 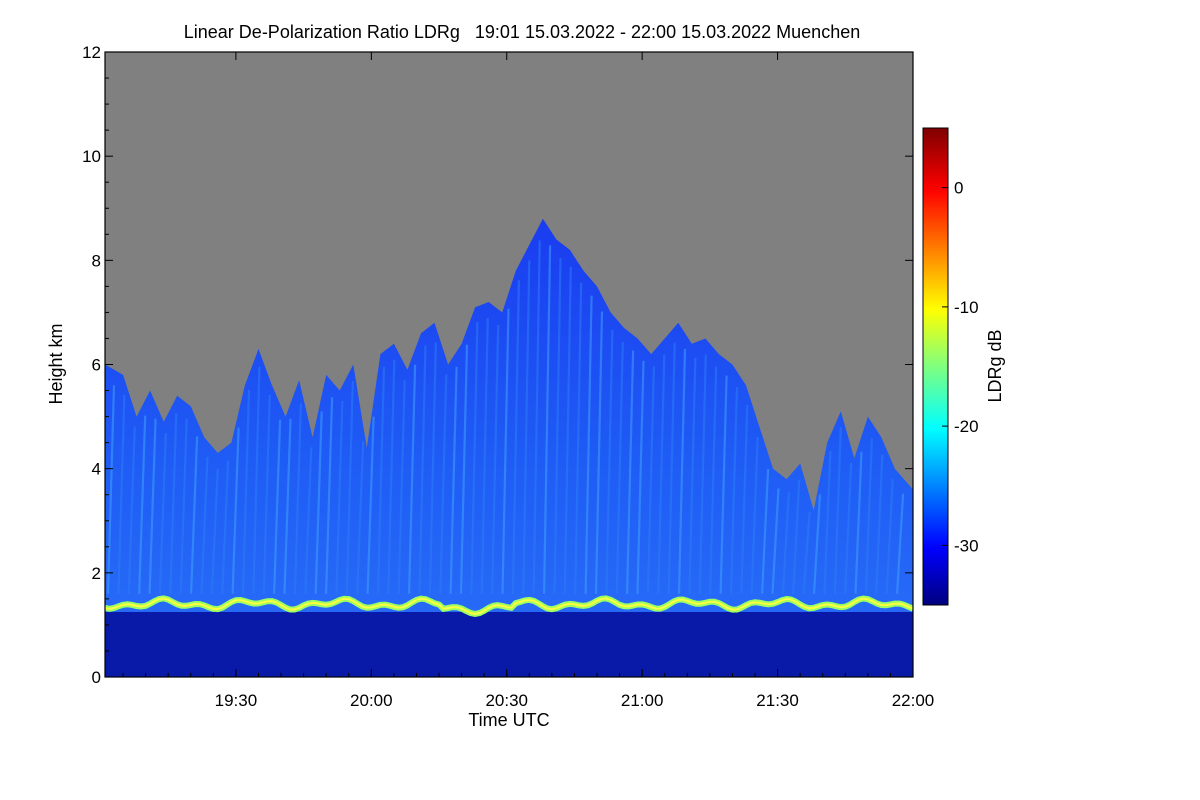 I want to click on x-tick-label: 22:00, so click(x=913, y=700).